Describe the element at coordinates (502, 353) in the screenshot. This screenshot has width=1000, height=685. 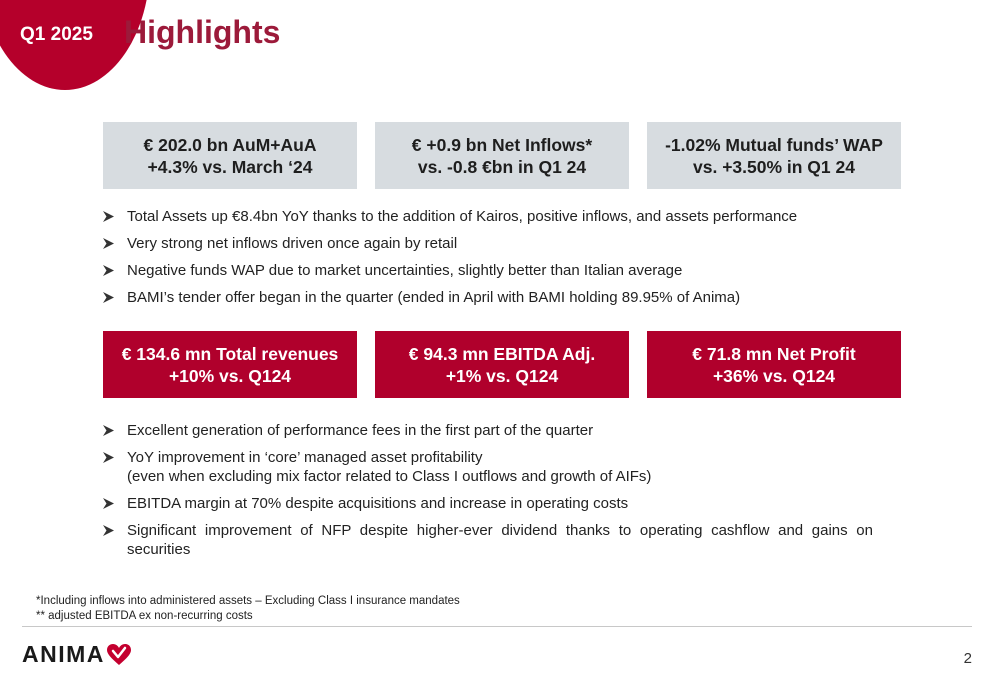
I see `kpi-ebitda-value: € 94.3 mn EBITDA Adj.` at that location.